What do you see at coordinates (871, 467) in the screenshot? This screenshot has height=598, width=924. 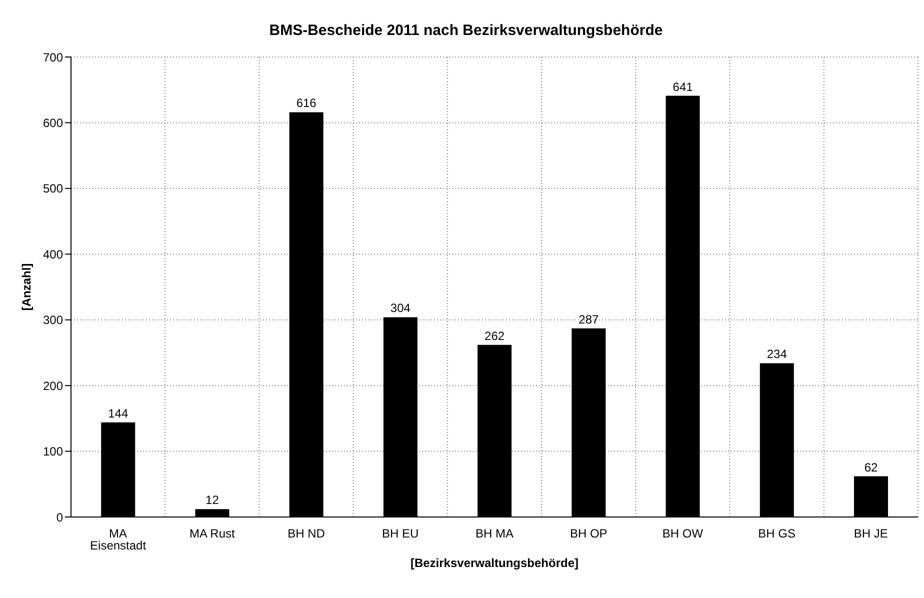 I see `data-label: 62` at bounding box center [871, 467].